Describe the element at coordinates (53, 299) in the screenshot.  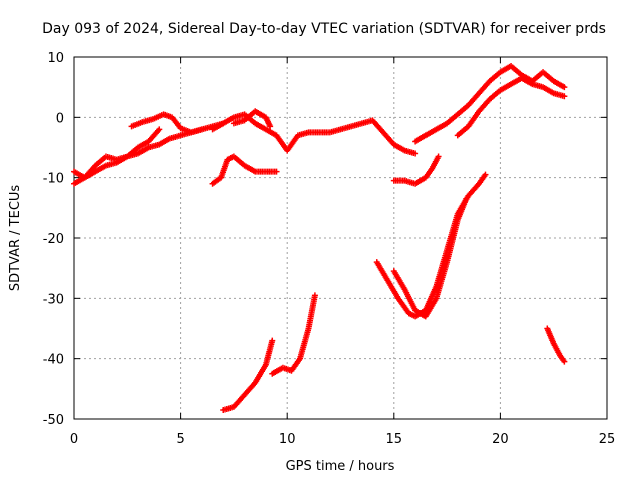
I see `y-tick-label: -30` at that location.